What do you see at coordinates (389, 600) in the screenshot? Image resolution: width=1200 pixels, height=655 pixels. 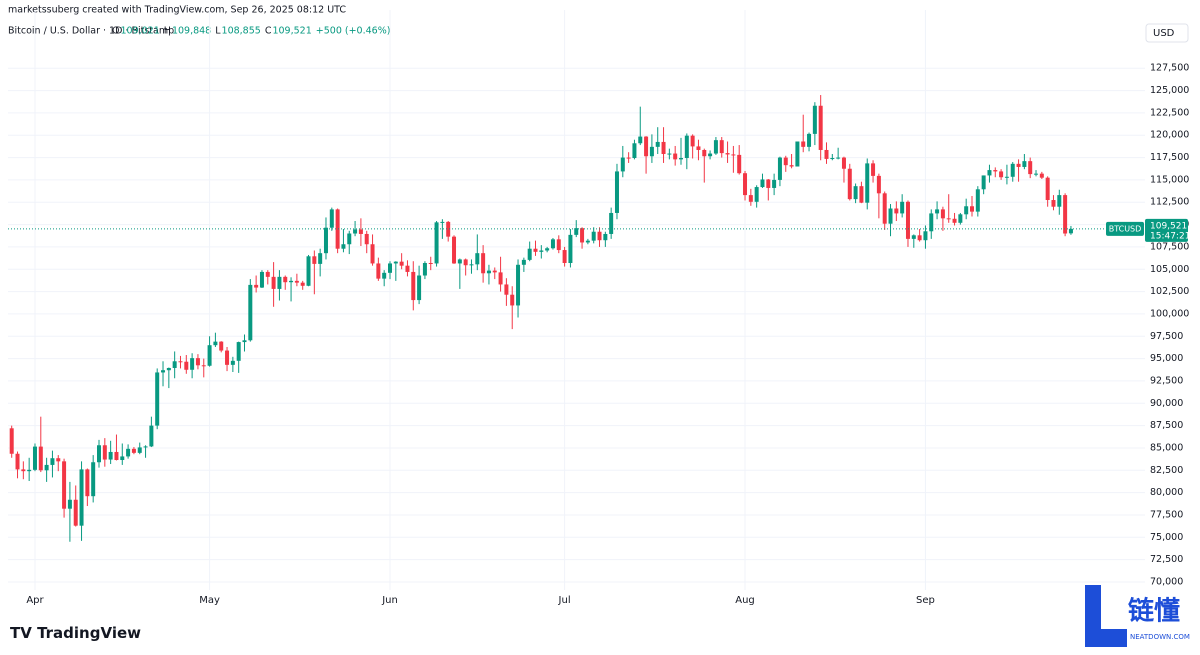 I see `x-tick-label: Jun` at bounding box center [389, 600].